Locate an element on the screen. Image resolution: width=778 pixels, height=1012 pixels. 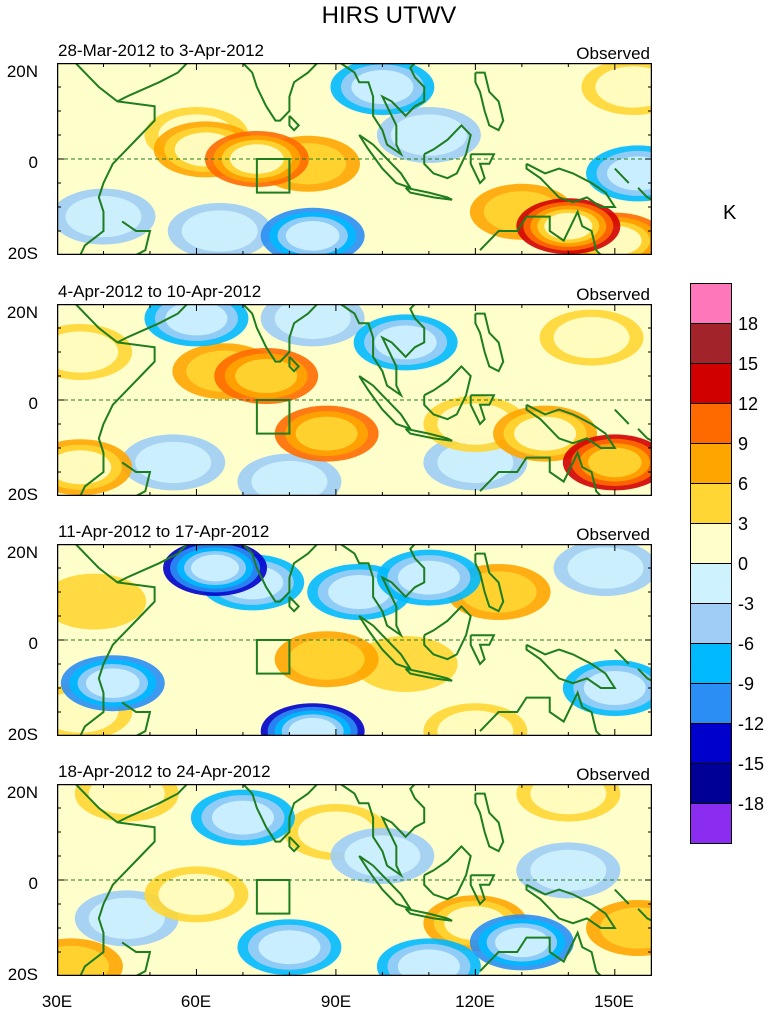
colorbar-label: 12 is located at coordinates (748, 404).